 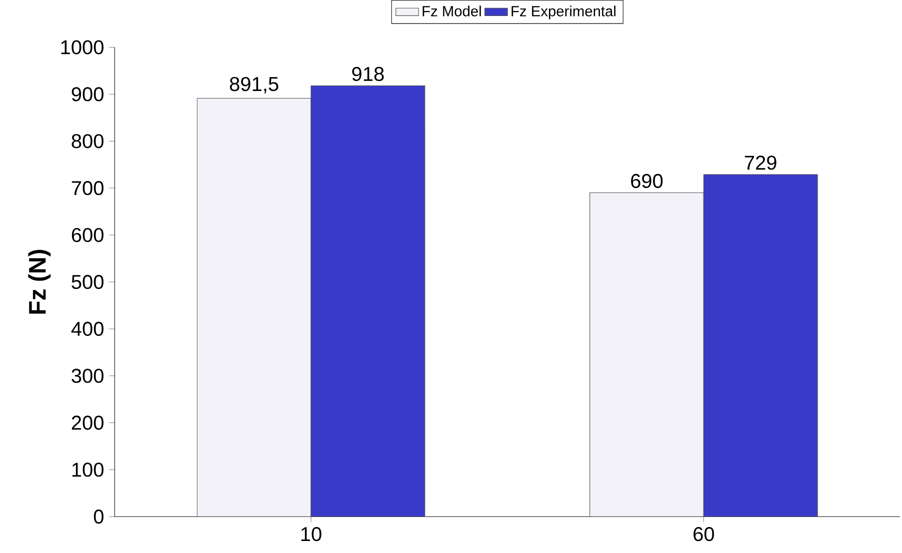 What do you see at coordinates (760, 163) in the screenshot?
I see `data-label: 729` at bounding box center [760, 163].